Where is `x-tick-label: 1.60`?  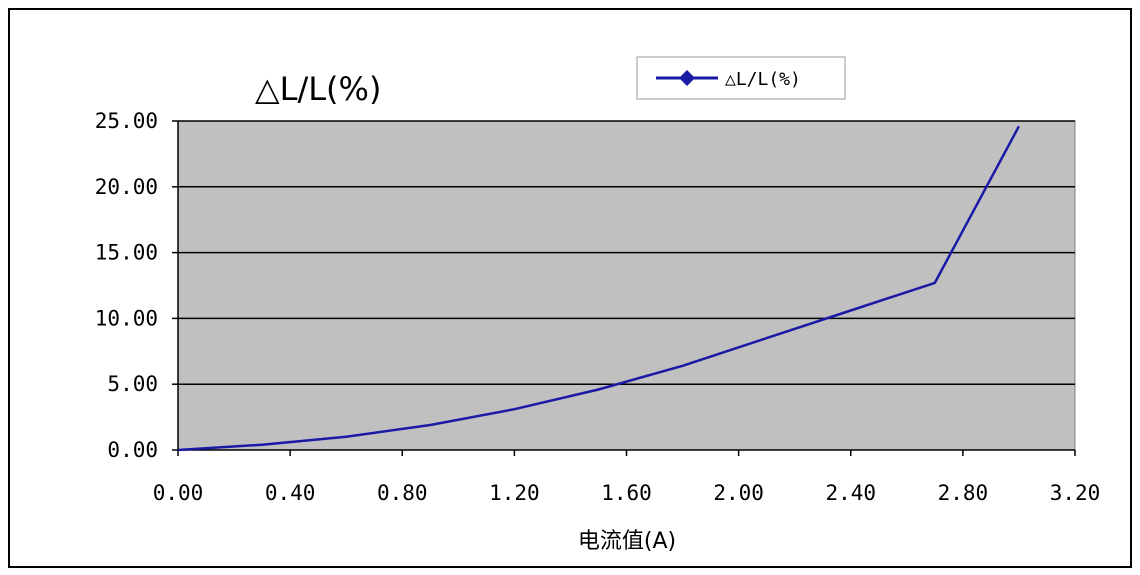 x-tick-label: 1.60 is located at coordinates (626, 493).